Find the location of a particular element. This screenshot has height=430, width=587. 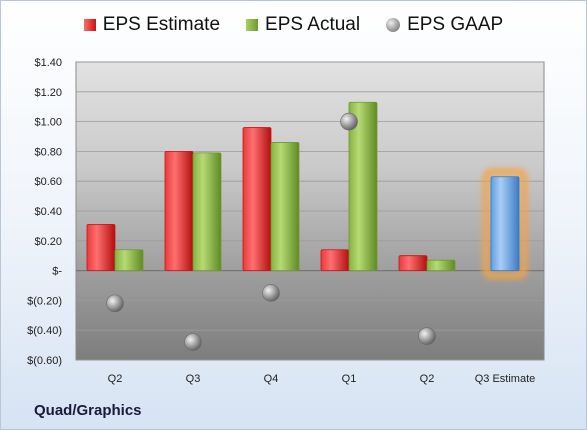

y-tick-label: $1.00 is located at coordinates (48, 123).